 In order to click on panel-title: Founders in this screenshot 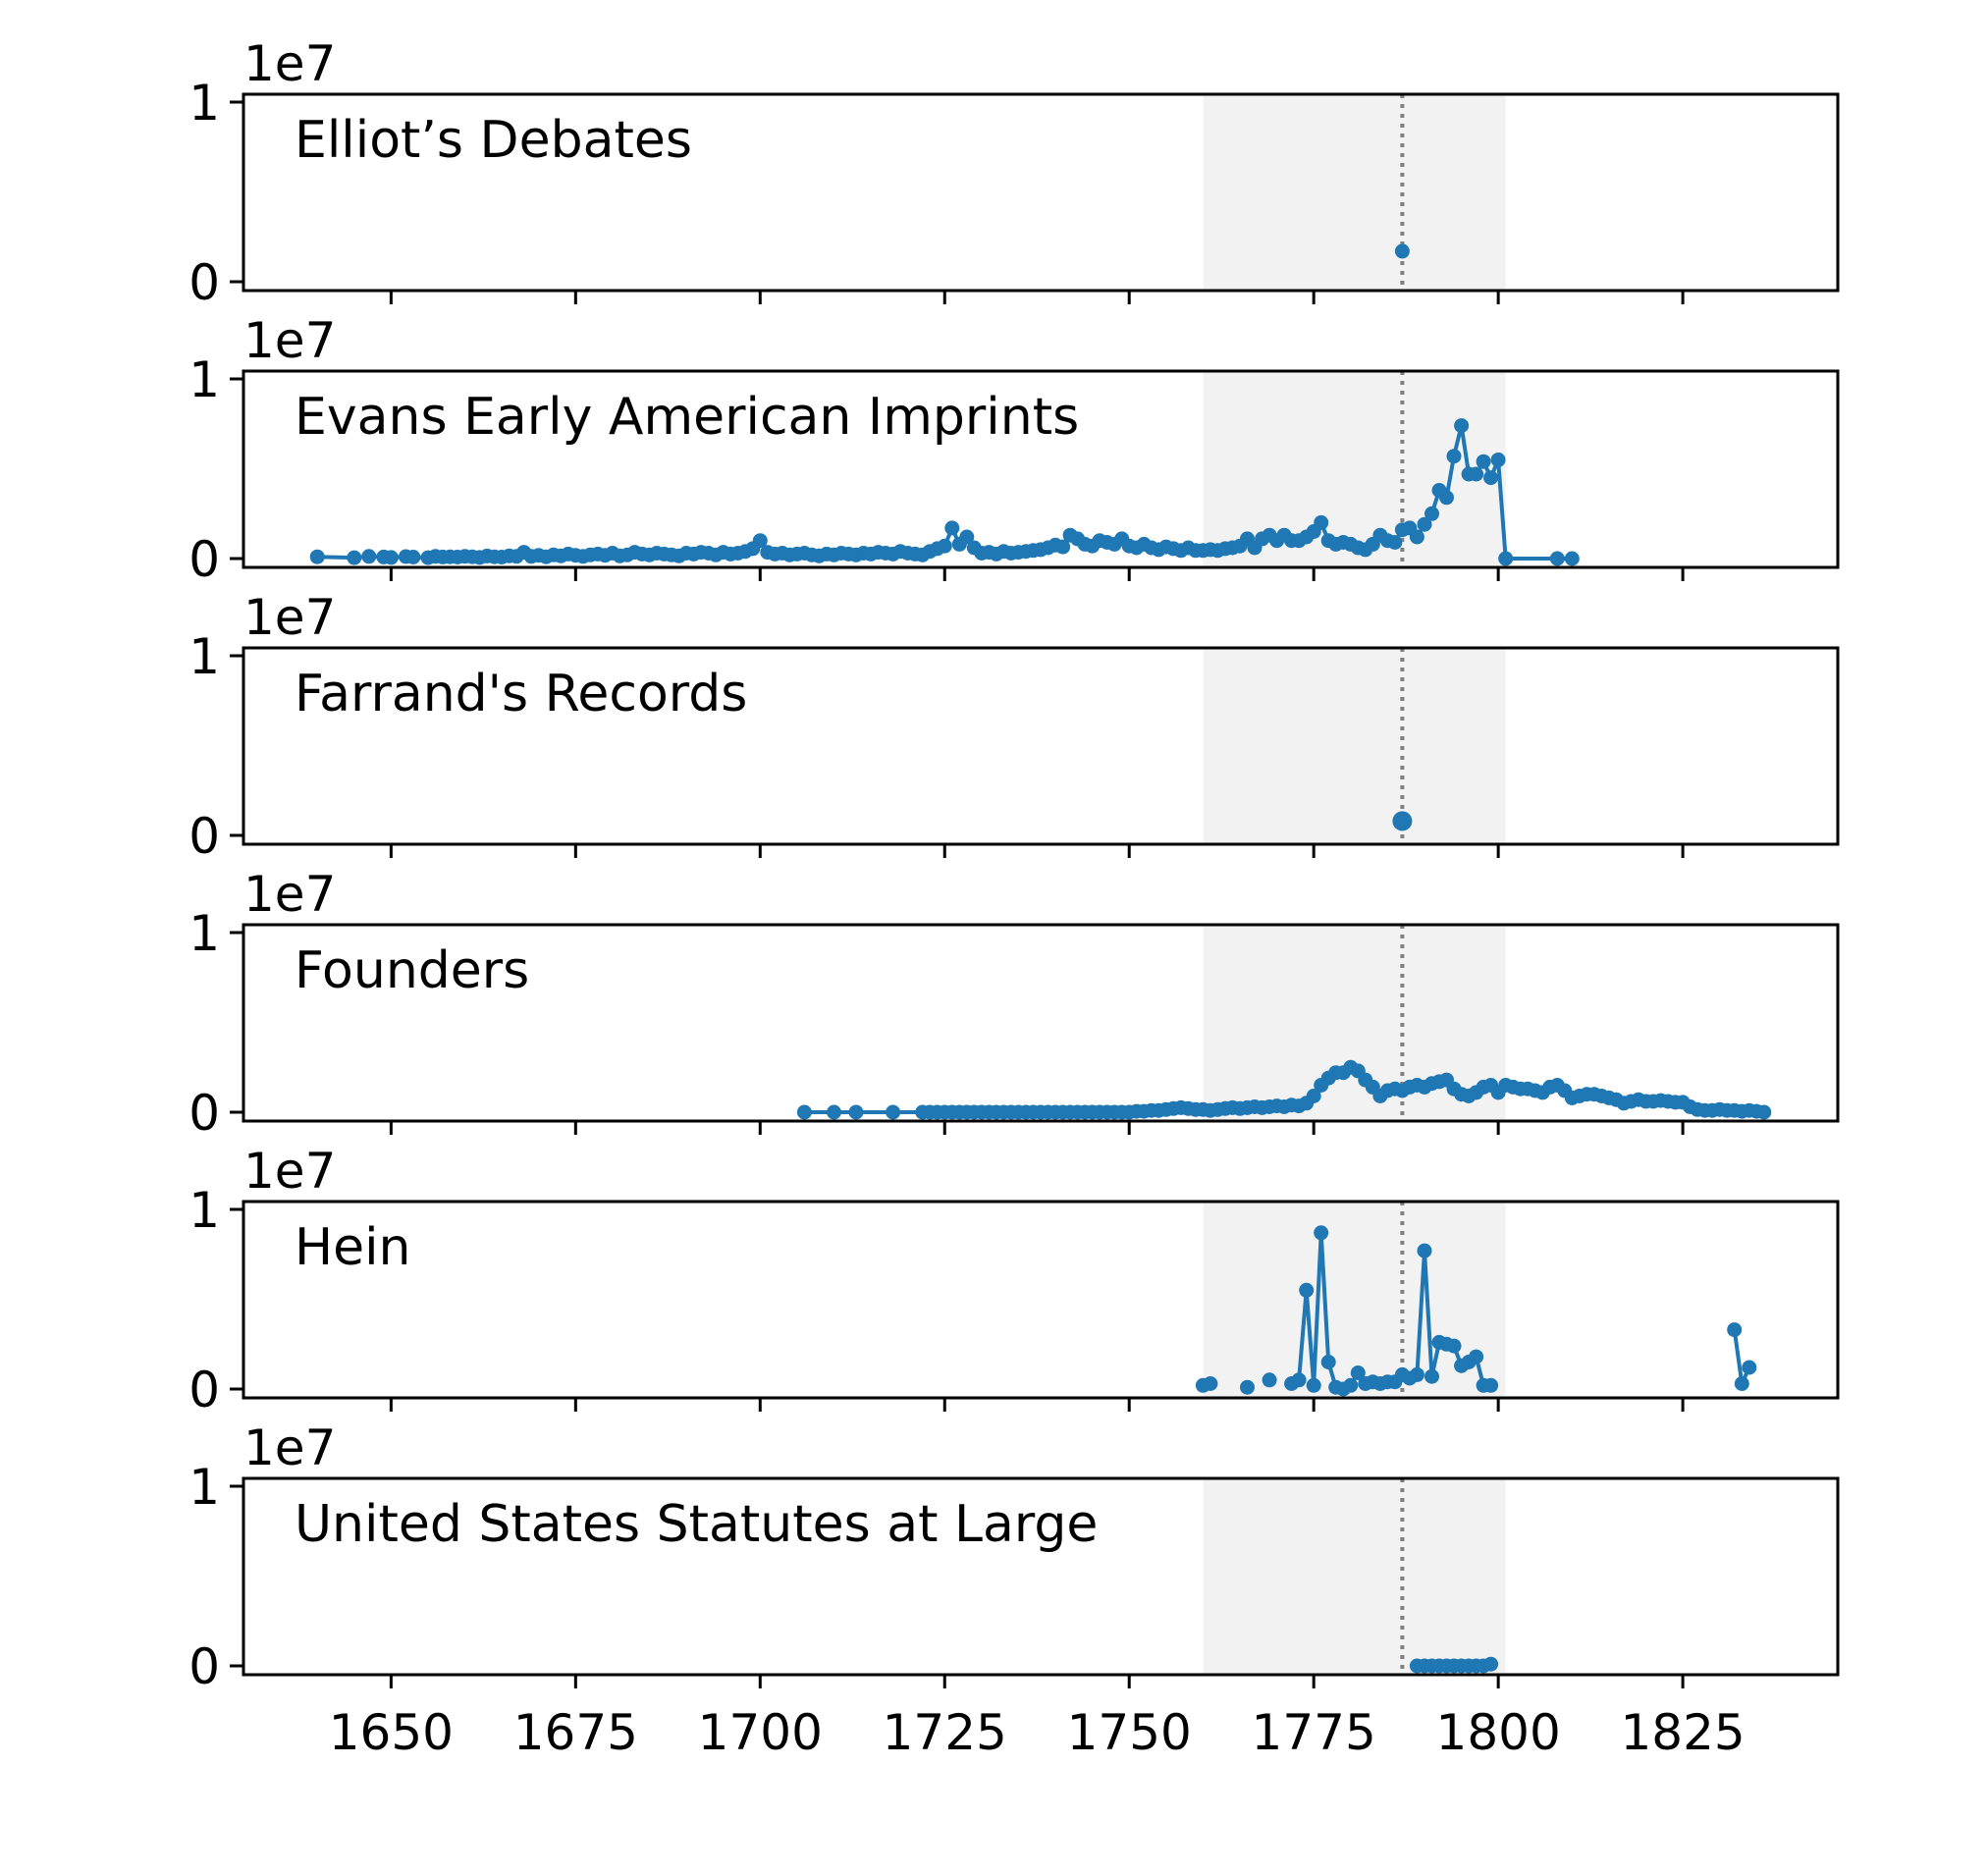, I will do `click(412, 970)`.